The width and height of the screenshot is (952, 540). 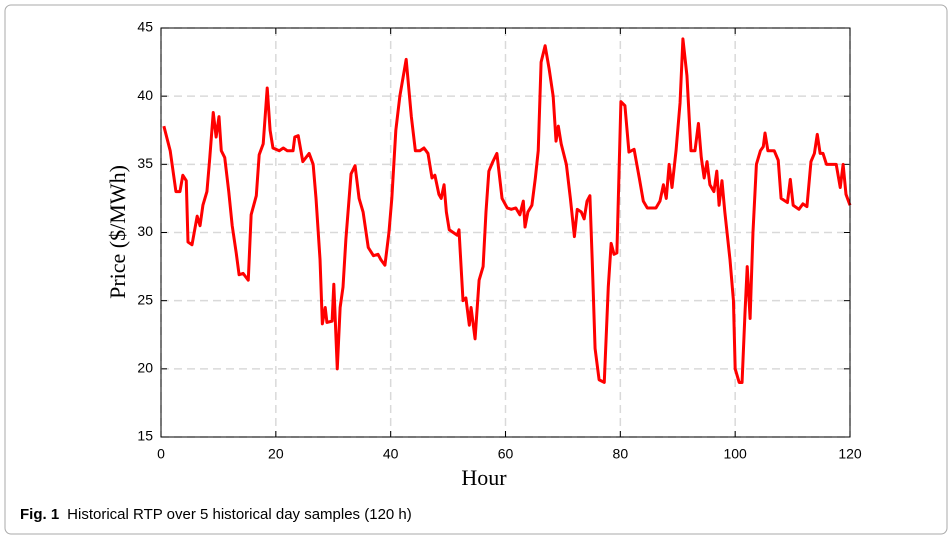 What do you see at coordinates (145, 231) in the screenshot?
I see `y-tick-label: 30` at bounding box center [145, 231].